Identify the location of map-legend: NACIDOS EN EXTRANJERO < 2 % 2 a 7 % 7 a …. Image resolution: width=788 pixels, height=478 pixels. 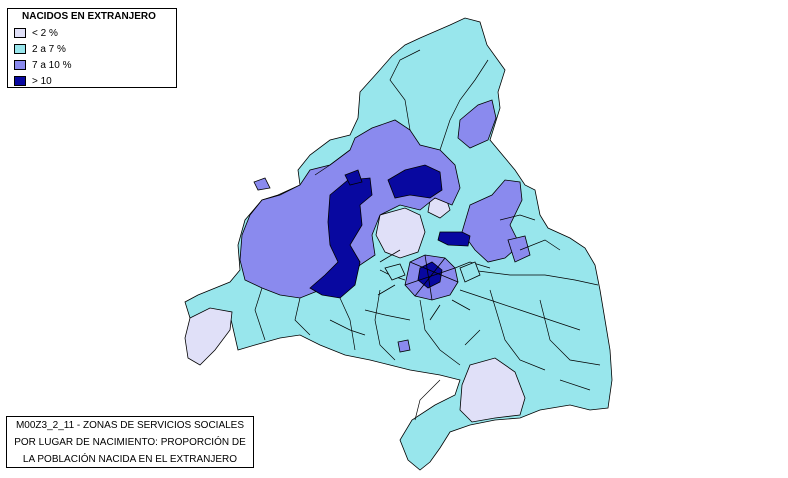
(92, 48).